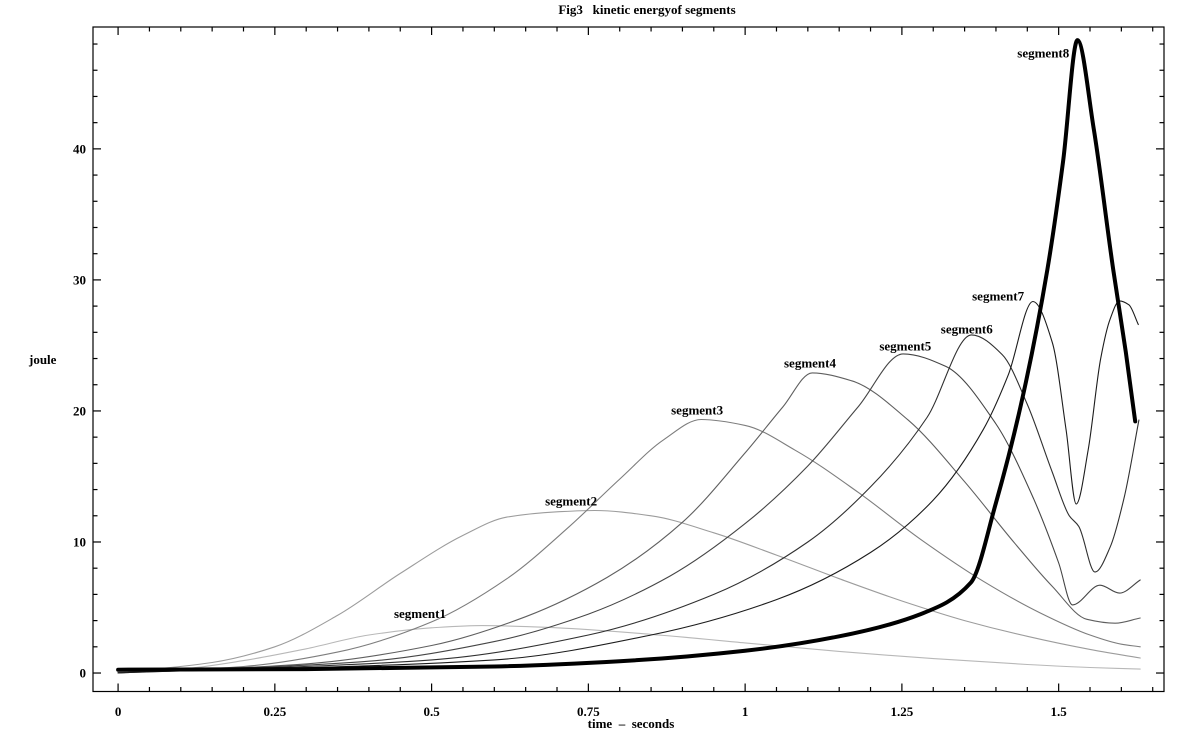 This screenshot has width=1192, height=736. What do you see at coordinates (697, 410) in the screenshot?
I see `curve-label-segment3: segment3` at bounding box center [697, 410].